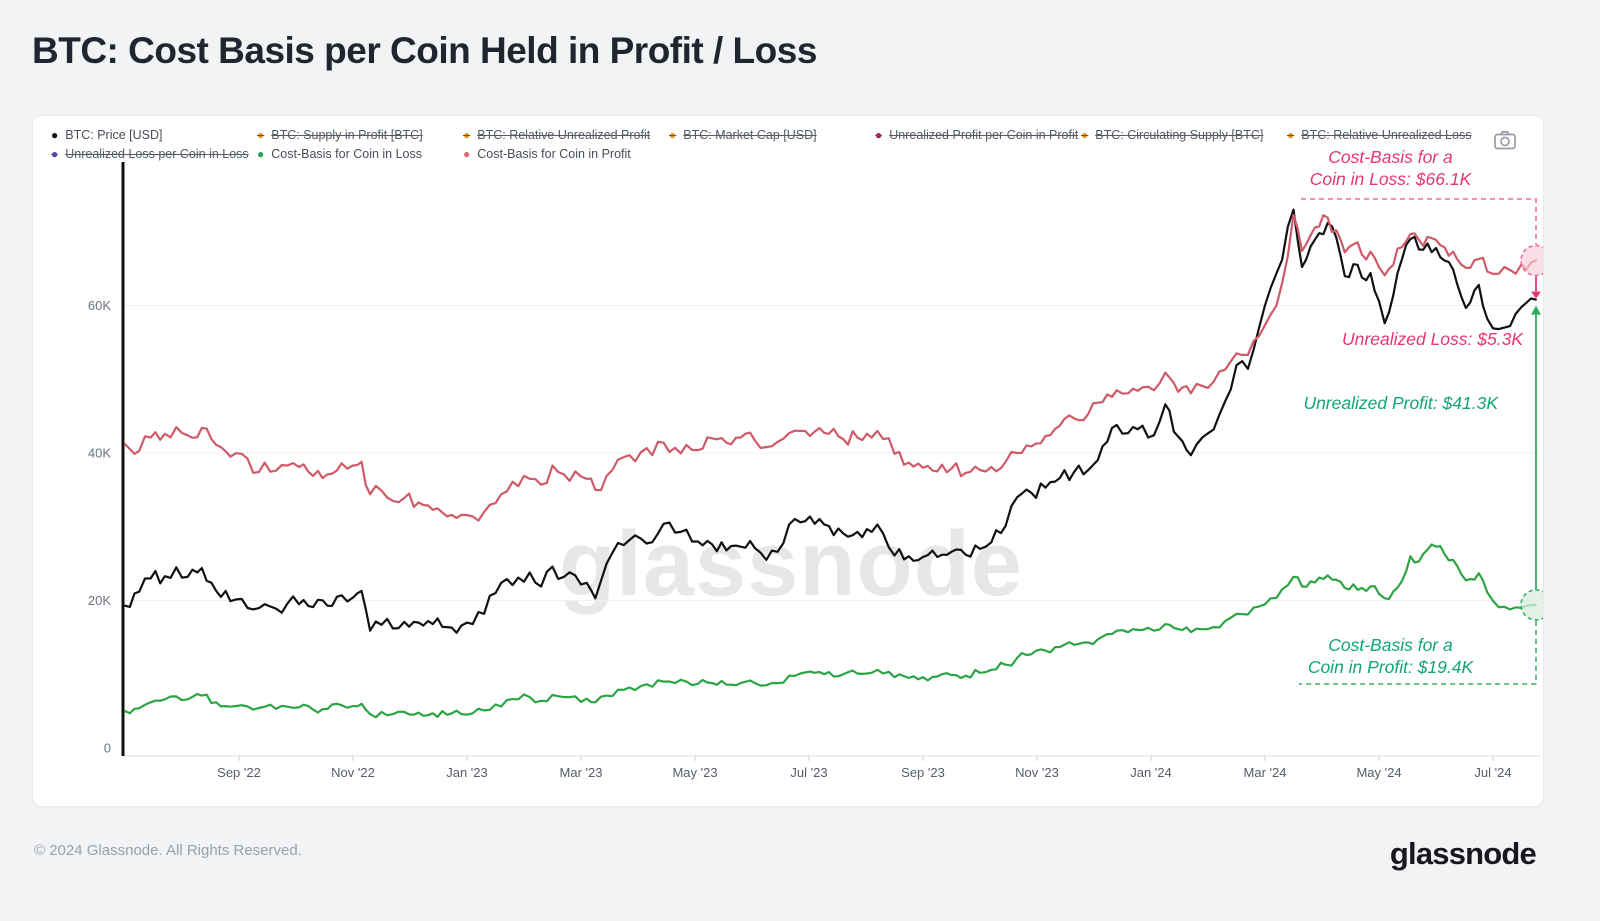 The height and width of the screenshot is (921, 1600). I want to click on glassnode-logo: glassnode, so click(1463, 853).